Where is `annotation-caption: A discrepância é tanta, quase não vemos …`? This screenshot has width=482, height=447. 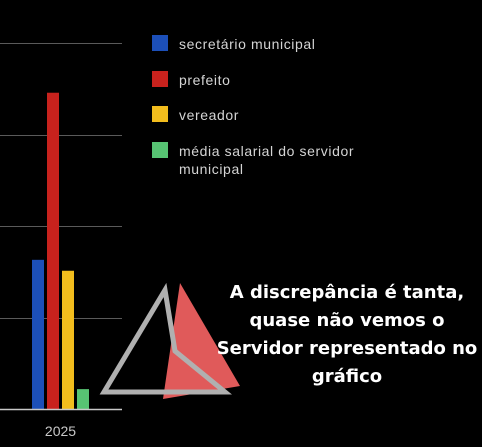 annotation-caption: A discrepância é tanta, quase não vemos … is located at coordinates (347, 335).